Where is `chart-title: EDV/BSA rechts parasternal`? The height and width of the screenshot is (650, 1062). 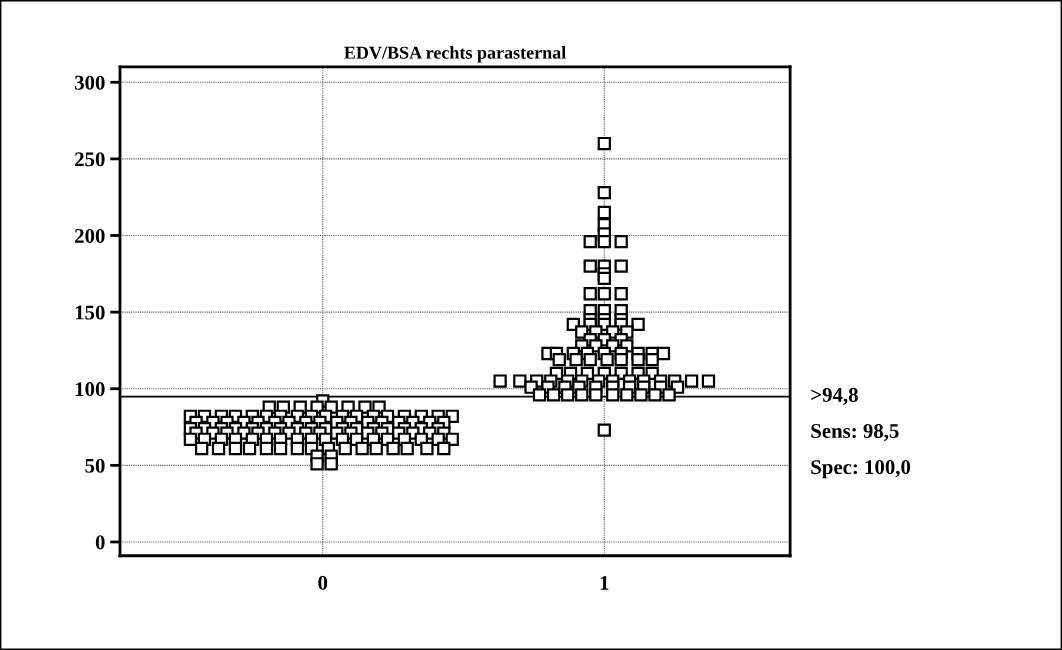 chart-title: EDV/BSA rechts parasternal is located at coordinates (455, 54).